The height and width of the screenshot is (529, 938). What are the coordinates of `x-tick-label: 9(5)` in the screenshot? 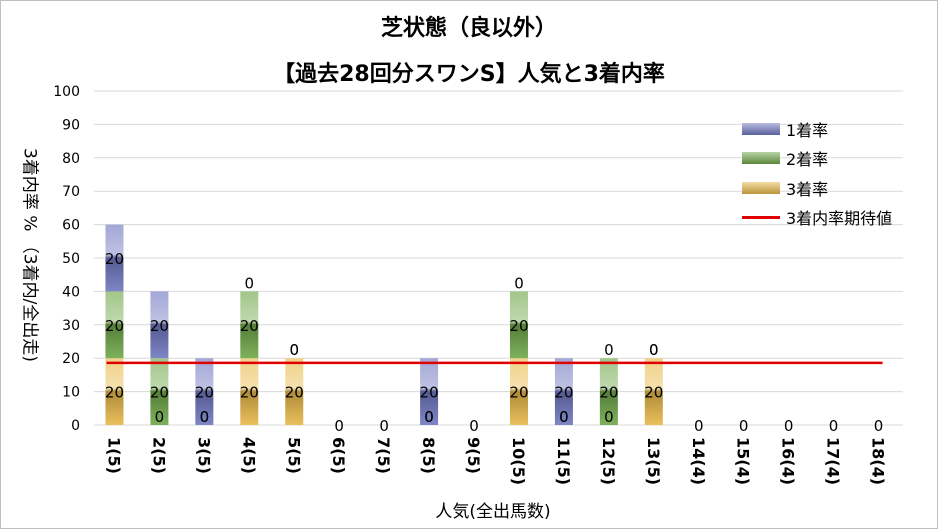 It's located at (473, 455).